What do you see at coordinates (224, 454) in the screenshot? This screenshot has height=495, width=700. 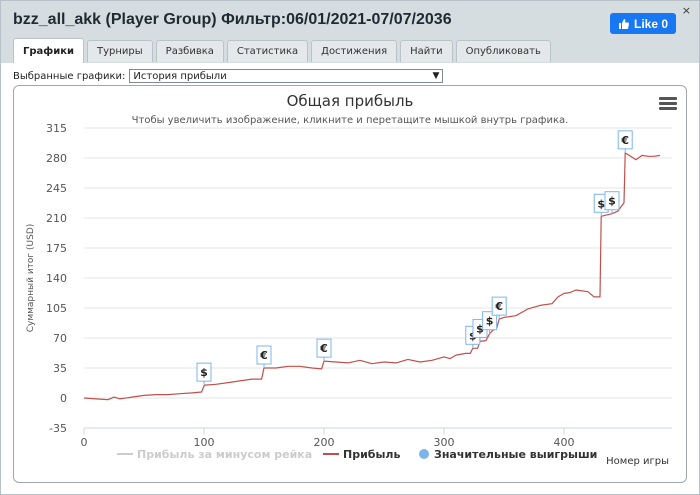 I see `legend-item-rake: Прибыль за минусом рейка` at bounding box center [224, 454].